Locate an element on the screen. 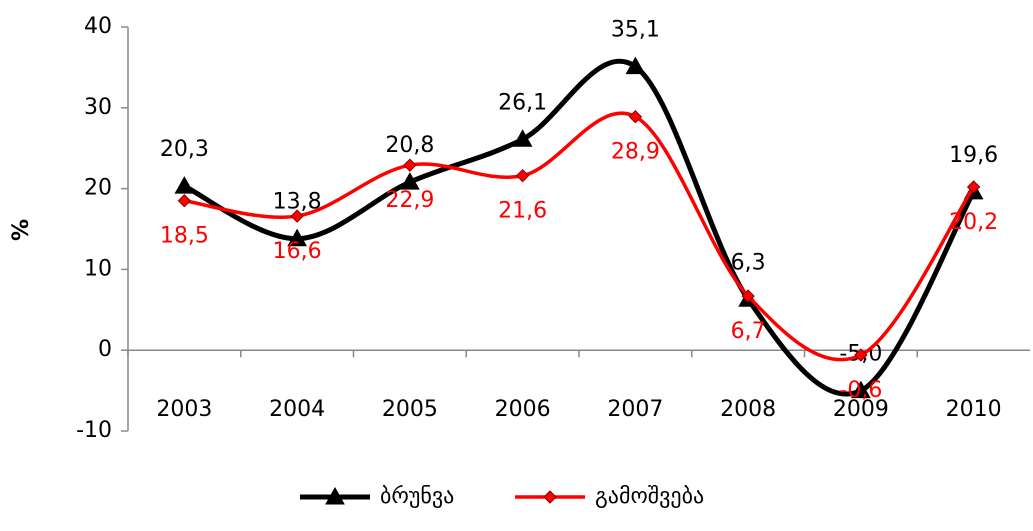  data-label: 28,9 is located at coordinates (635, 152).